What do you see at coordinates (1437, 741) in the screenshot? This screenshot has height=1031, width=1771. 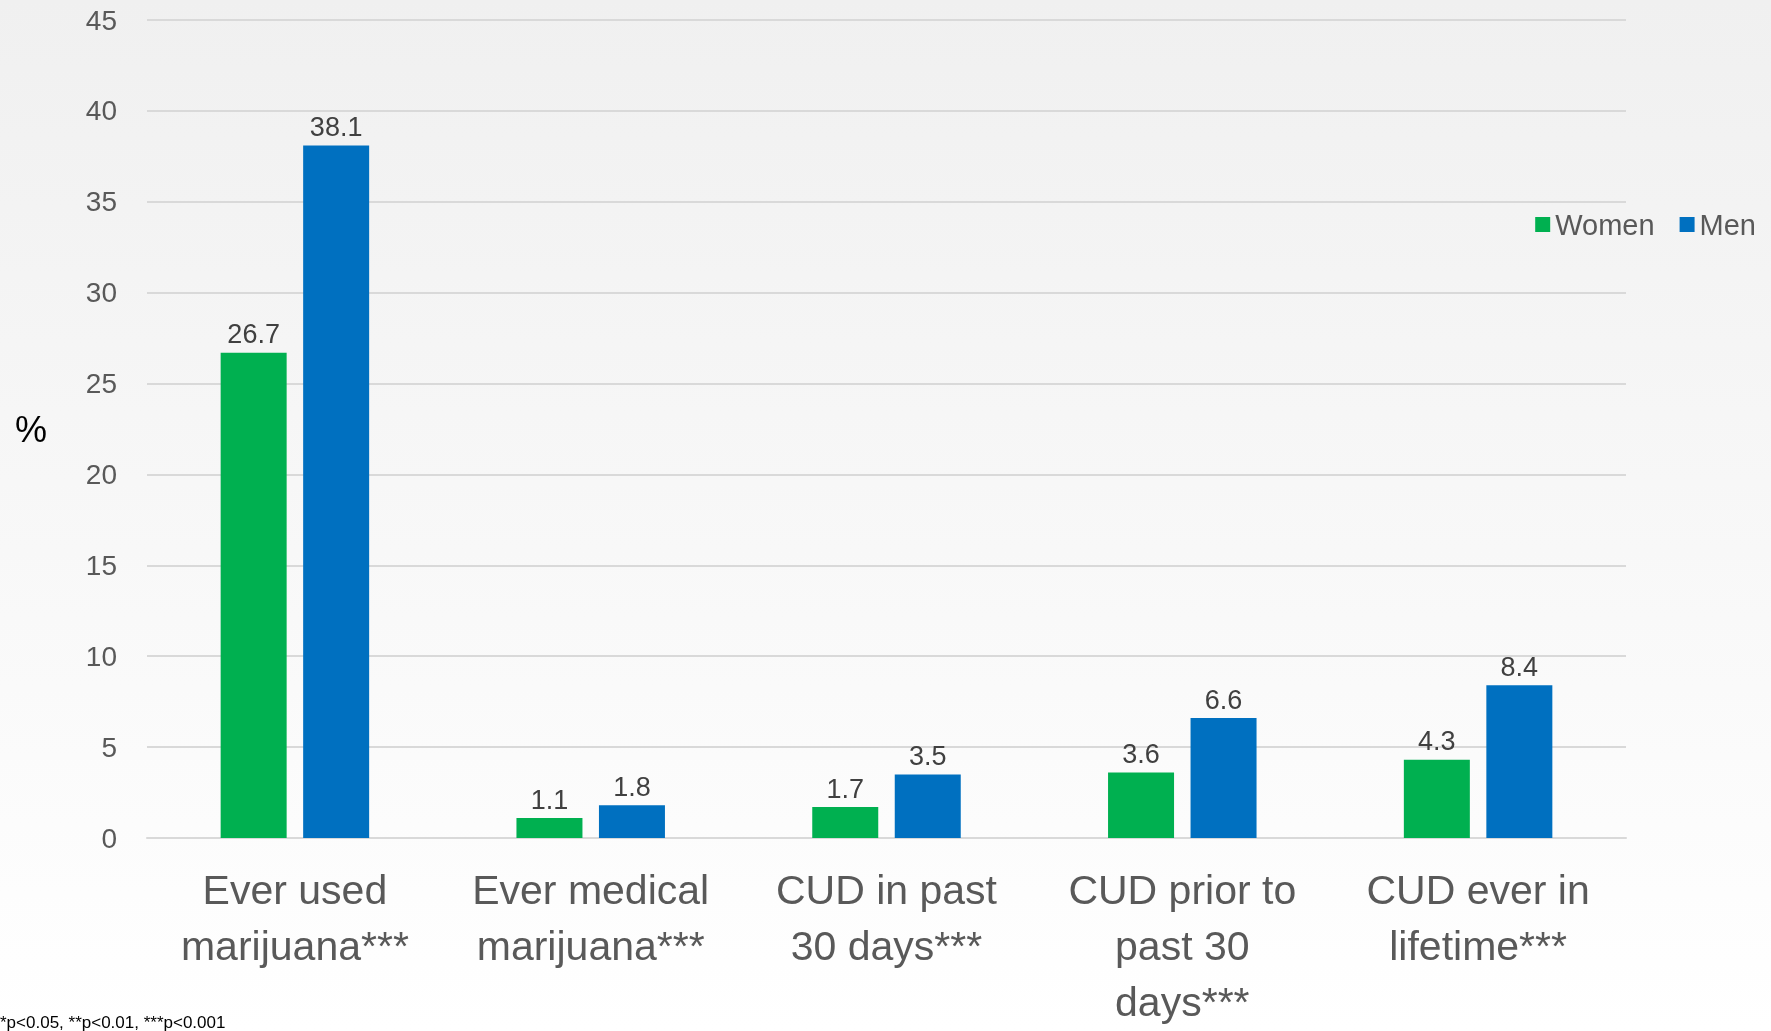 I see `data-label: 4.3` at bounding box center [1437, 741].